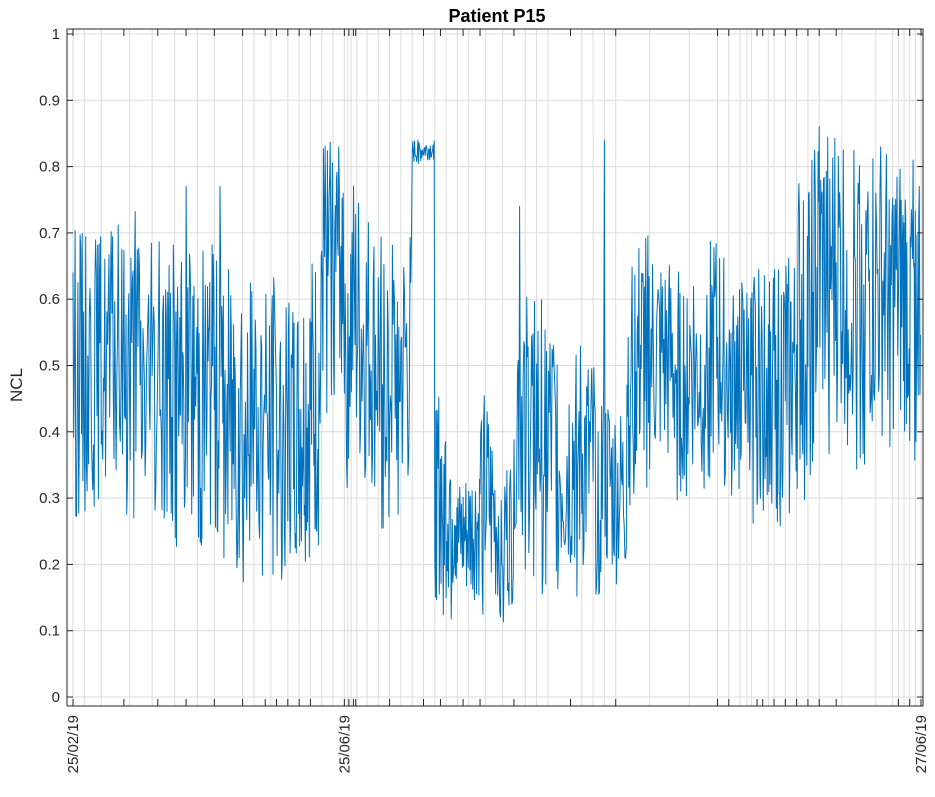  I want to click on y-tick-label: 0.7, so click(49, 233).